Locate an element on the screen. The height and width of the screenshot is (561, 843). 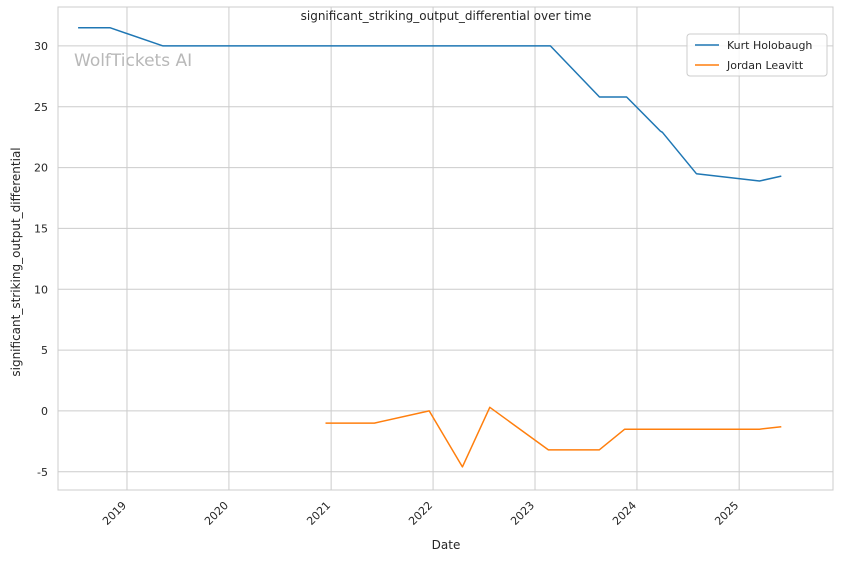
legend-label-kurt-holobaugh: Kurt Holobaugh is located at coordinates (769, 45).